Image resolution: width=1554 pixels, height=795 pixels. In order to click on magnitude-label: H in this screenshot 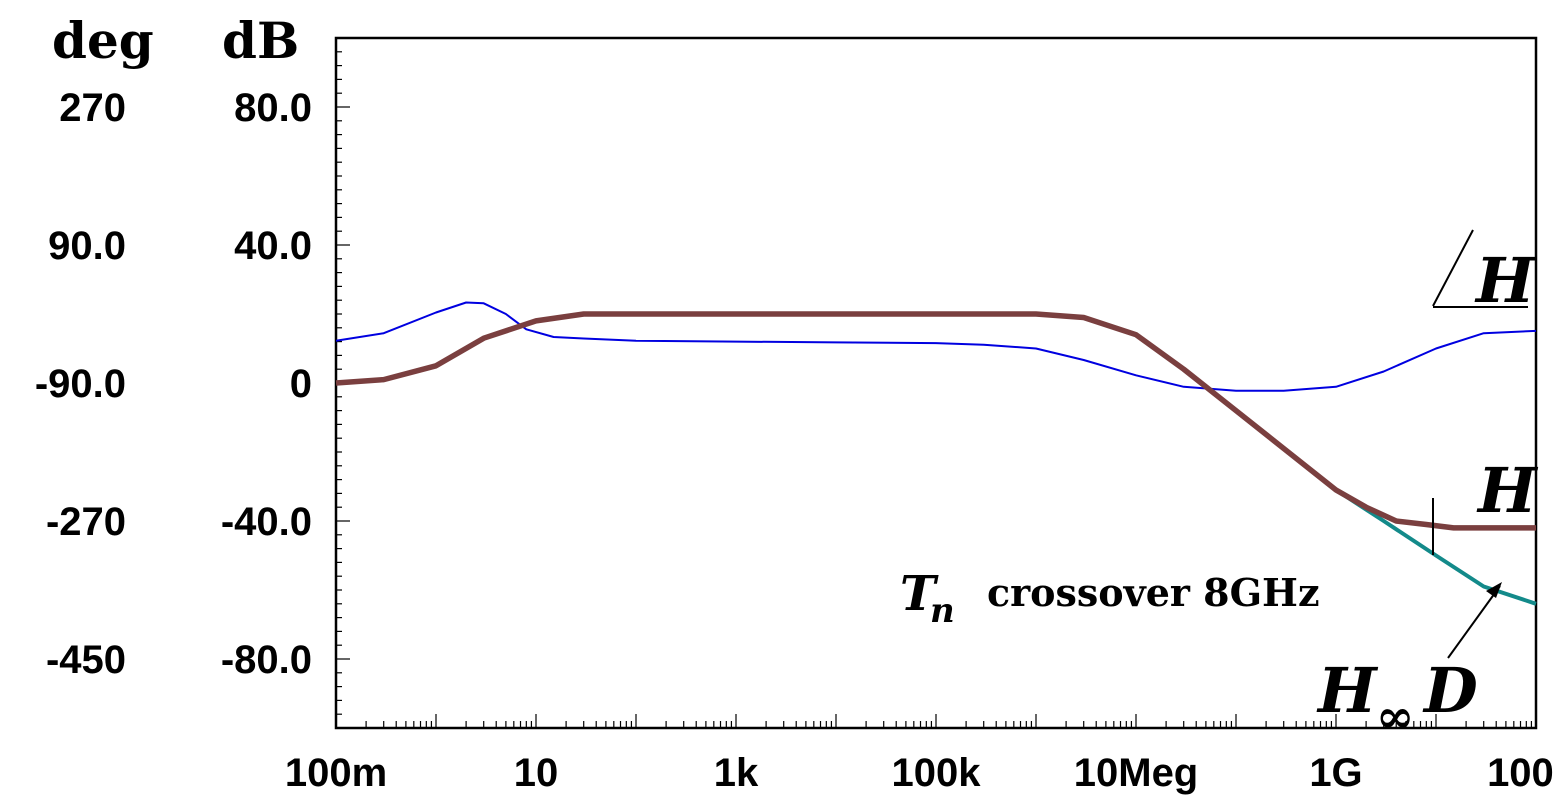, I will do `click(1507, 490)`.